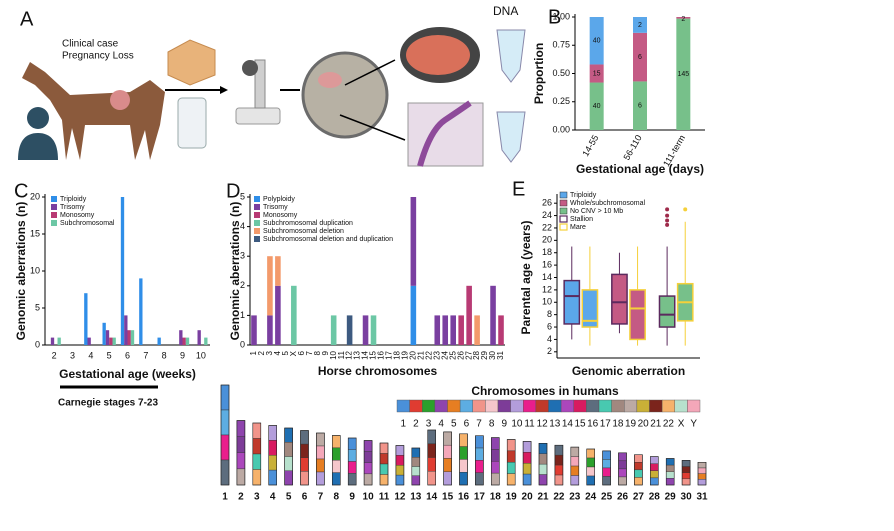  What do you see at coordinates (258, 116) in the screenshot?
I see `microscope-base` at bounding box center [258, 116].